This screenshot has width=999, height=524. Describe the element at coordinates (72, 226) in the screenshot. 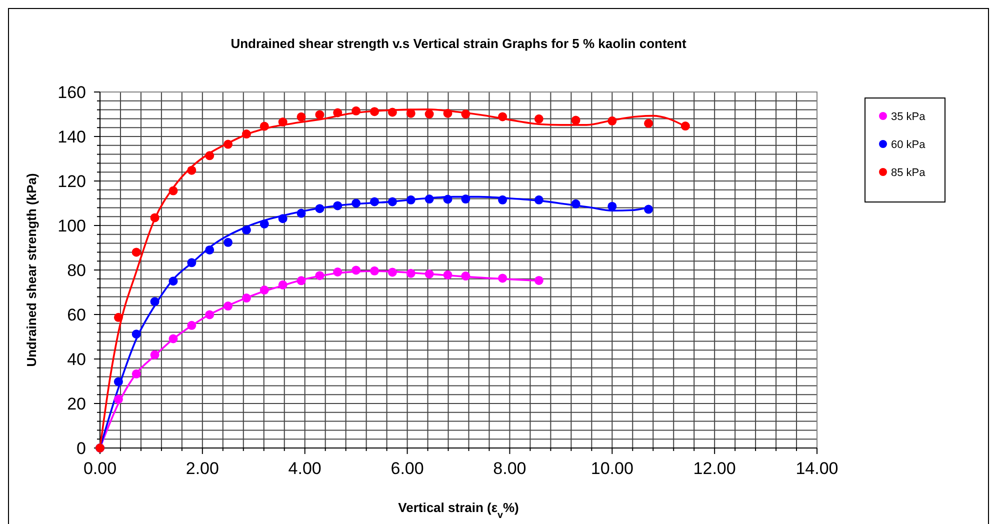

I see `y-tick-label: 100` at that location.